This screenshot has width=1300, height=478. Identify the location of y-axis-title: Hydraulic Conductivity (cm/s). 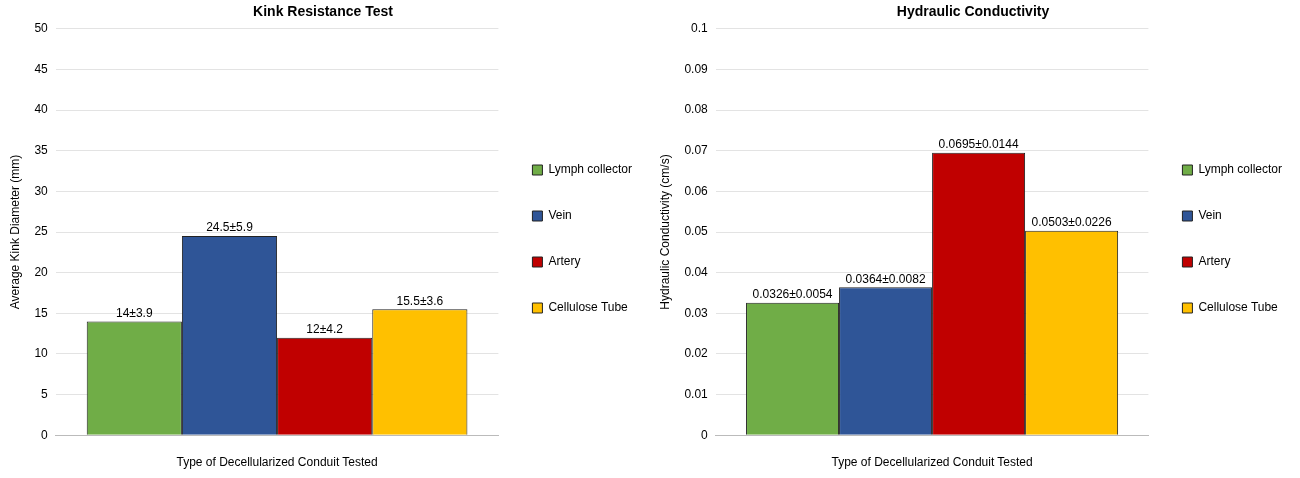
(664, 232).